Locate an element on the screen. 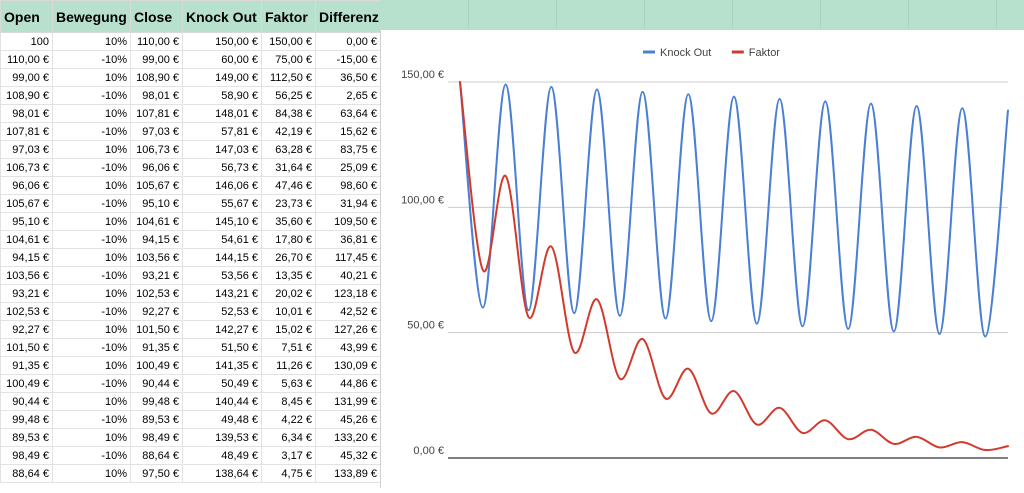 The height and width of the screenshot is (493, 1024). table-cell: 40,21 € is located at coordinates (348, 275).